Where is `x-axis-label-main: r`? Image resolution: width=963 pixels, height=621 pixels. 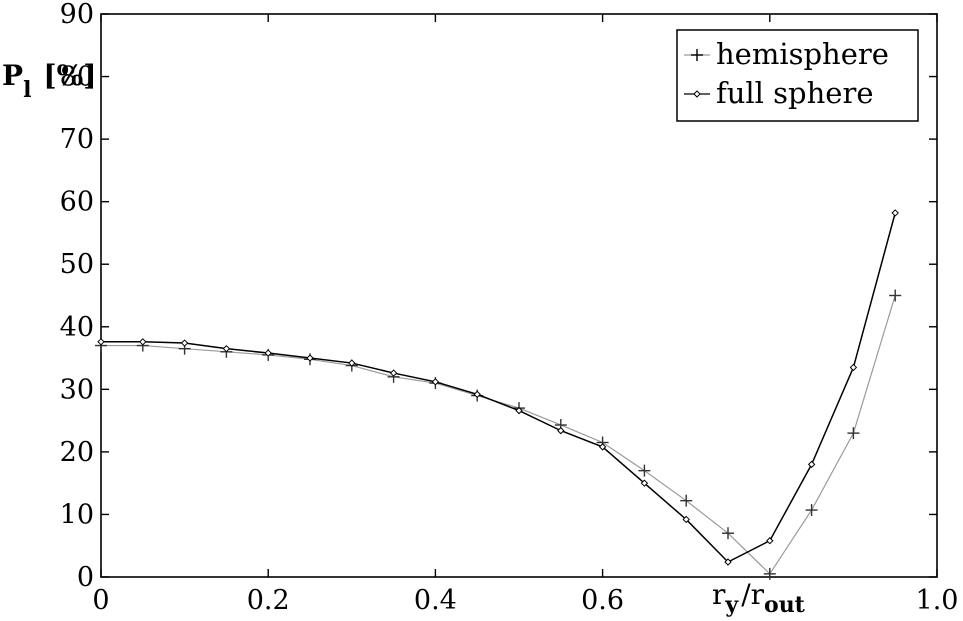 x-axis-label-main: r is located at coordinates (719, 594).